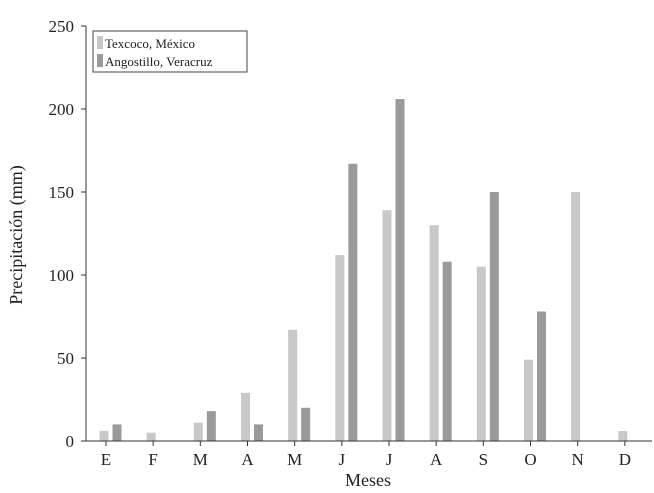  Describe the element at coordinates (100, 42) in the screenshot. I see `legend-swatch-texcoco` at that location.